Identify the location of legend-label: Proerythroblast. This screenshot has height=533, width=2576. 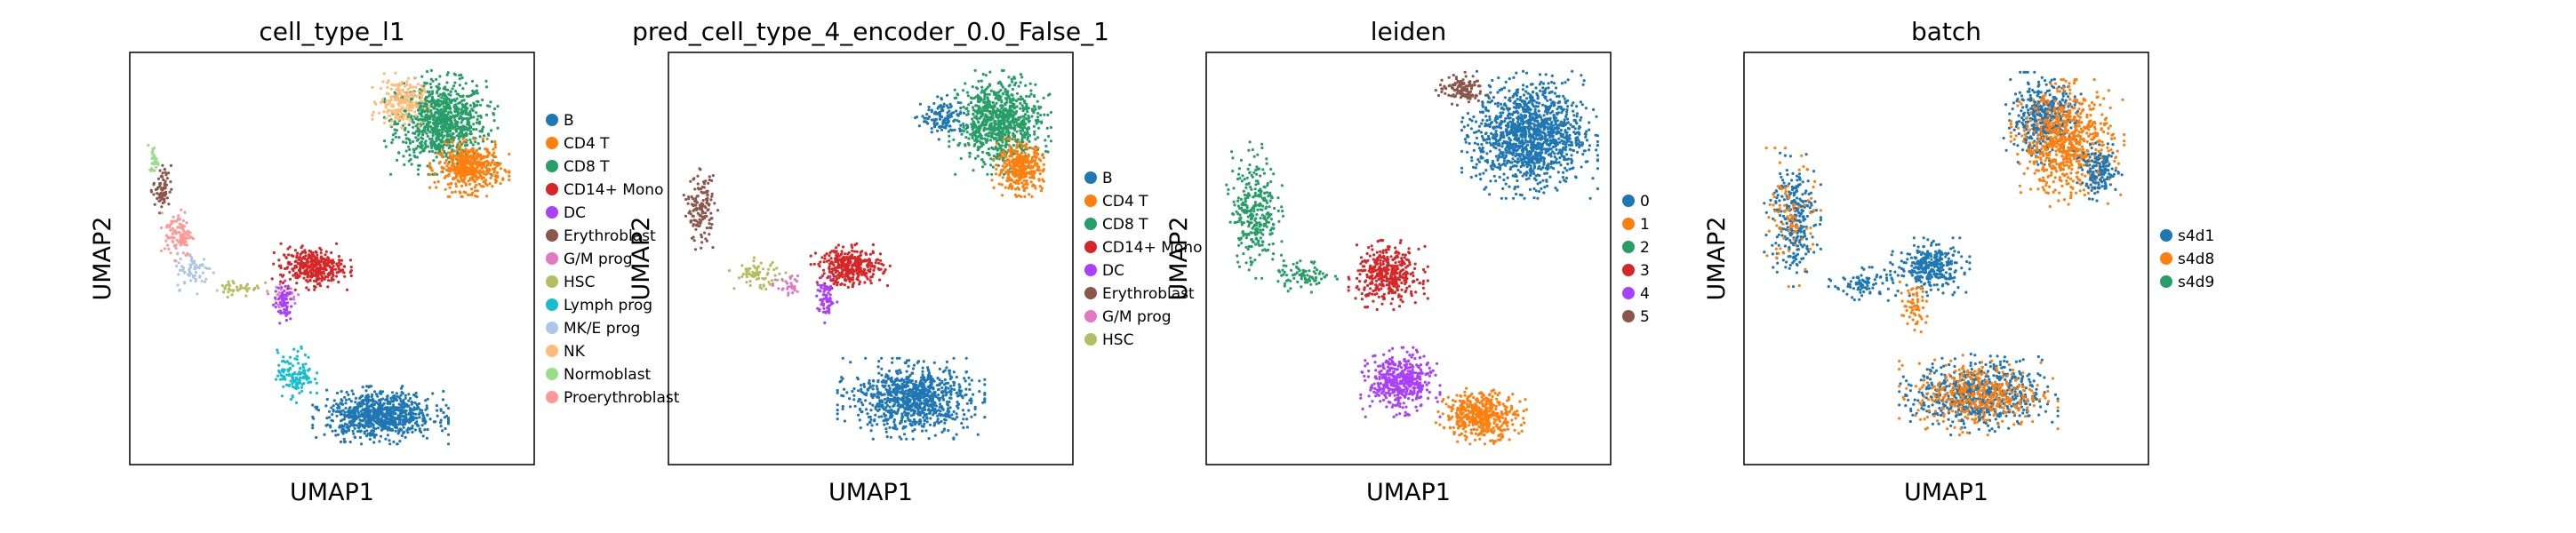
(622, 398).